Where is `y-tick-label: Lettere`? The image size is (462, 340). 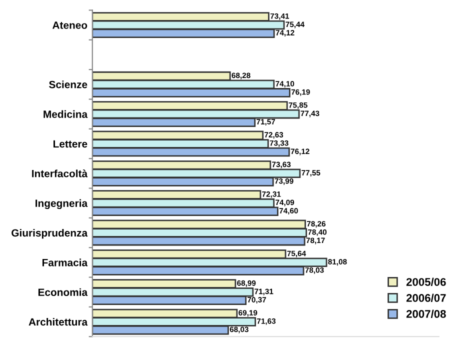 y-tick-label: Lettere is located at coordinates (71, 144).